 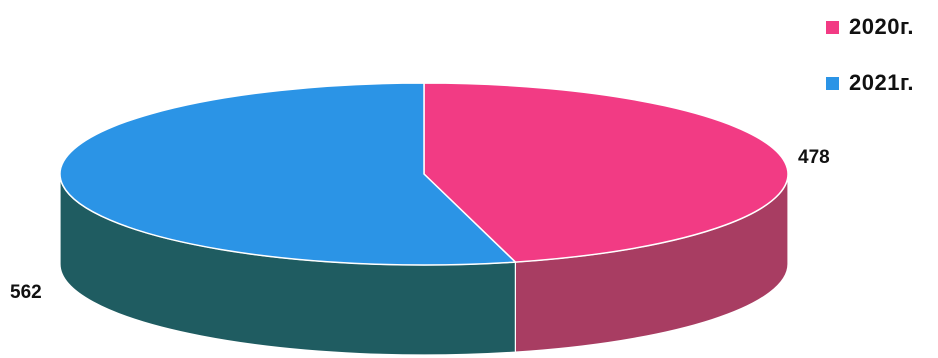 I want to click on legend-swatch-2021, so click(x=832, y=83).